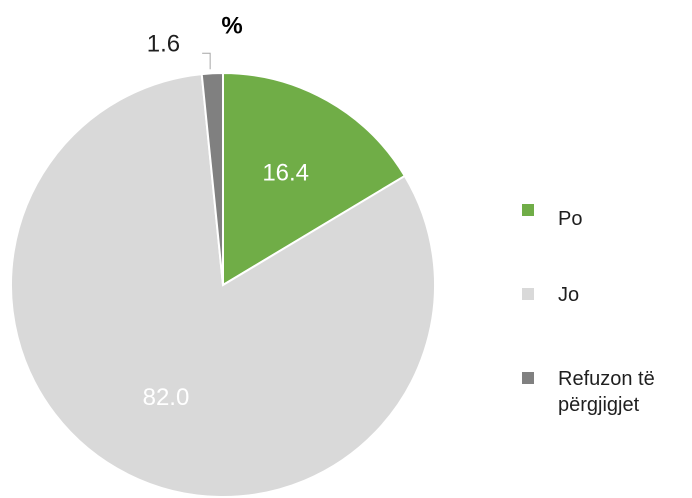 This screenshot has width=692, height=498. What do you see at coordinates (163, 44) in the screenshot?
I see `data-label: 1.6` at bounding box center [163, 44].